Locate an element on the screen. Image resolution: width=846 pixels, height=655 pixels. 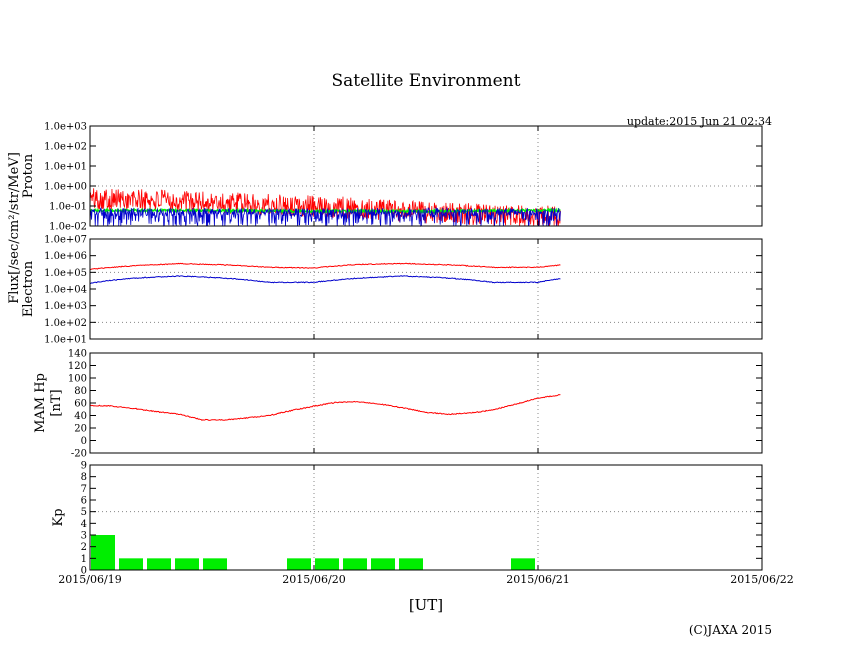
x-tick-label: 2015/06/21 is located at coordinates (537, 579).